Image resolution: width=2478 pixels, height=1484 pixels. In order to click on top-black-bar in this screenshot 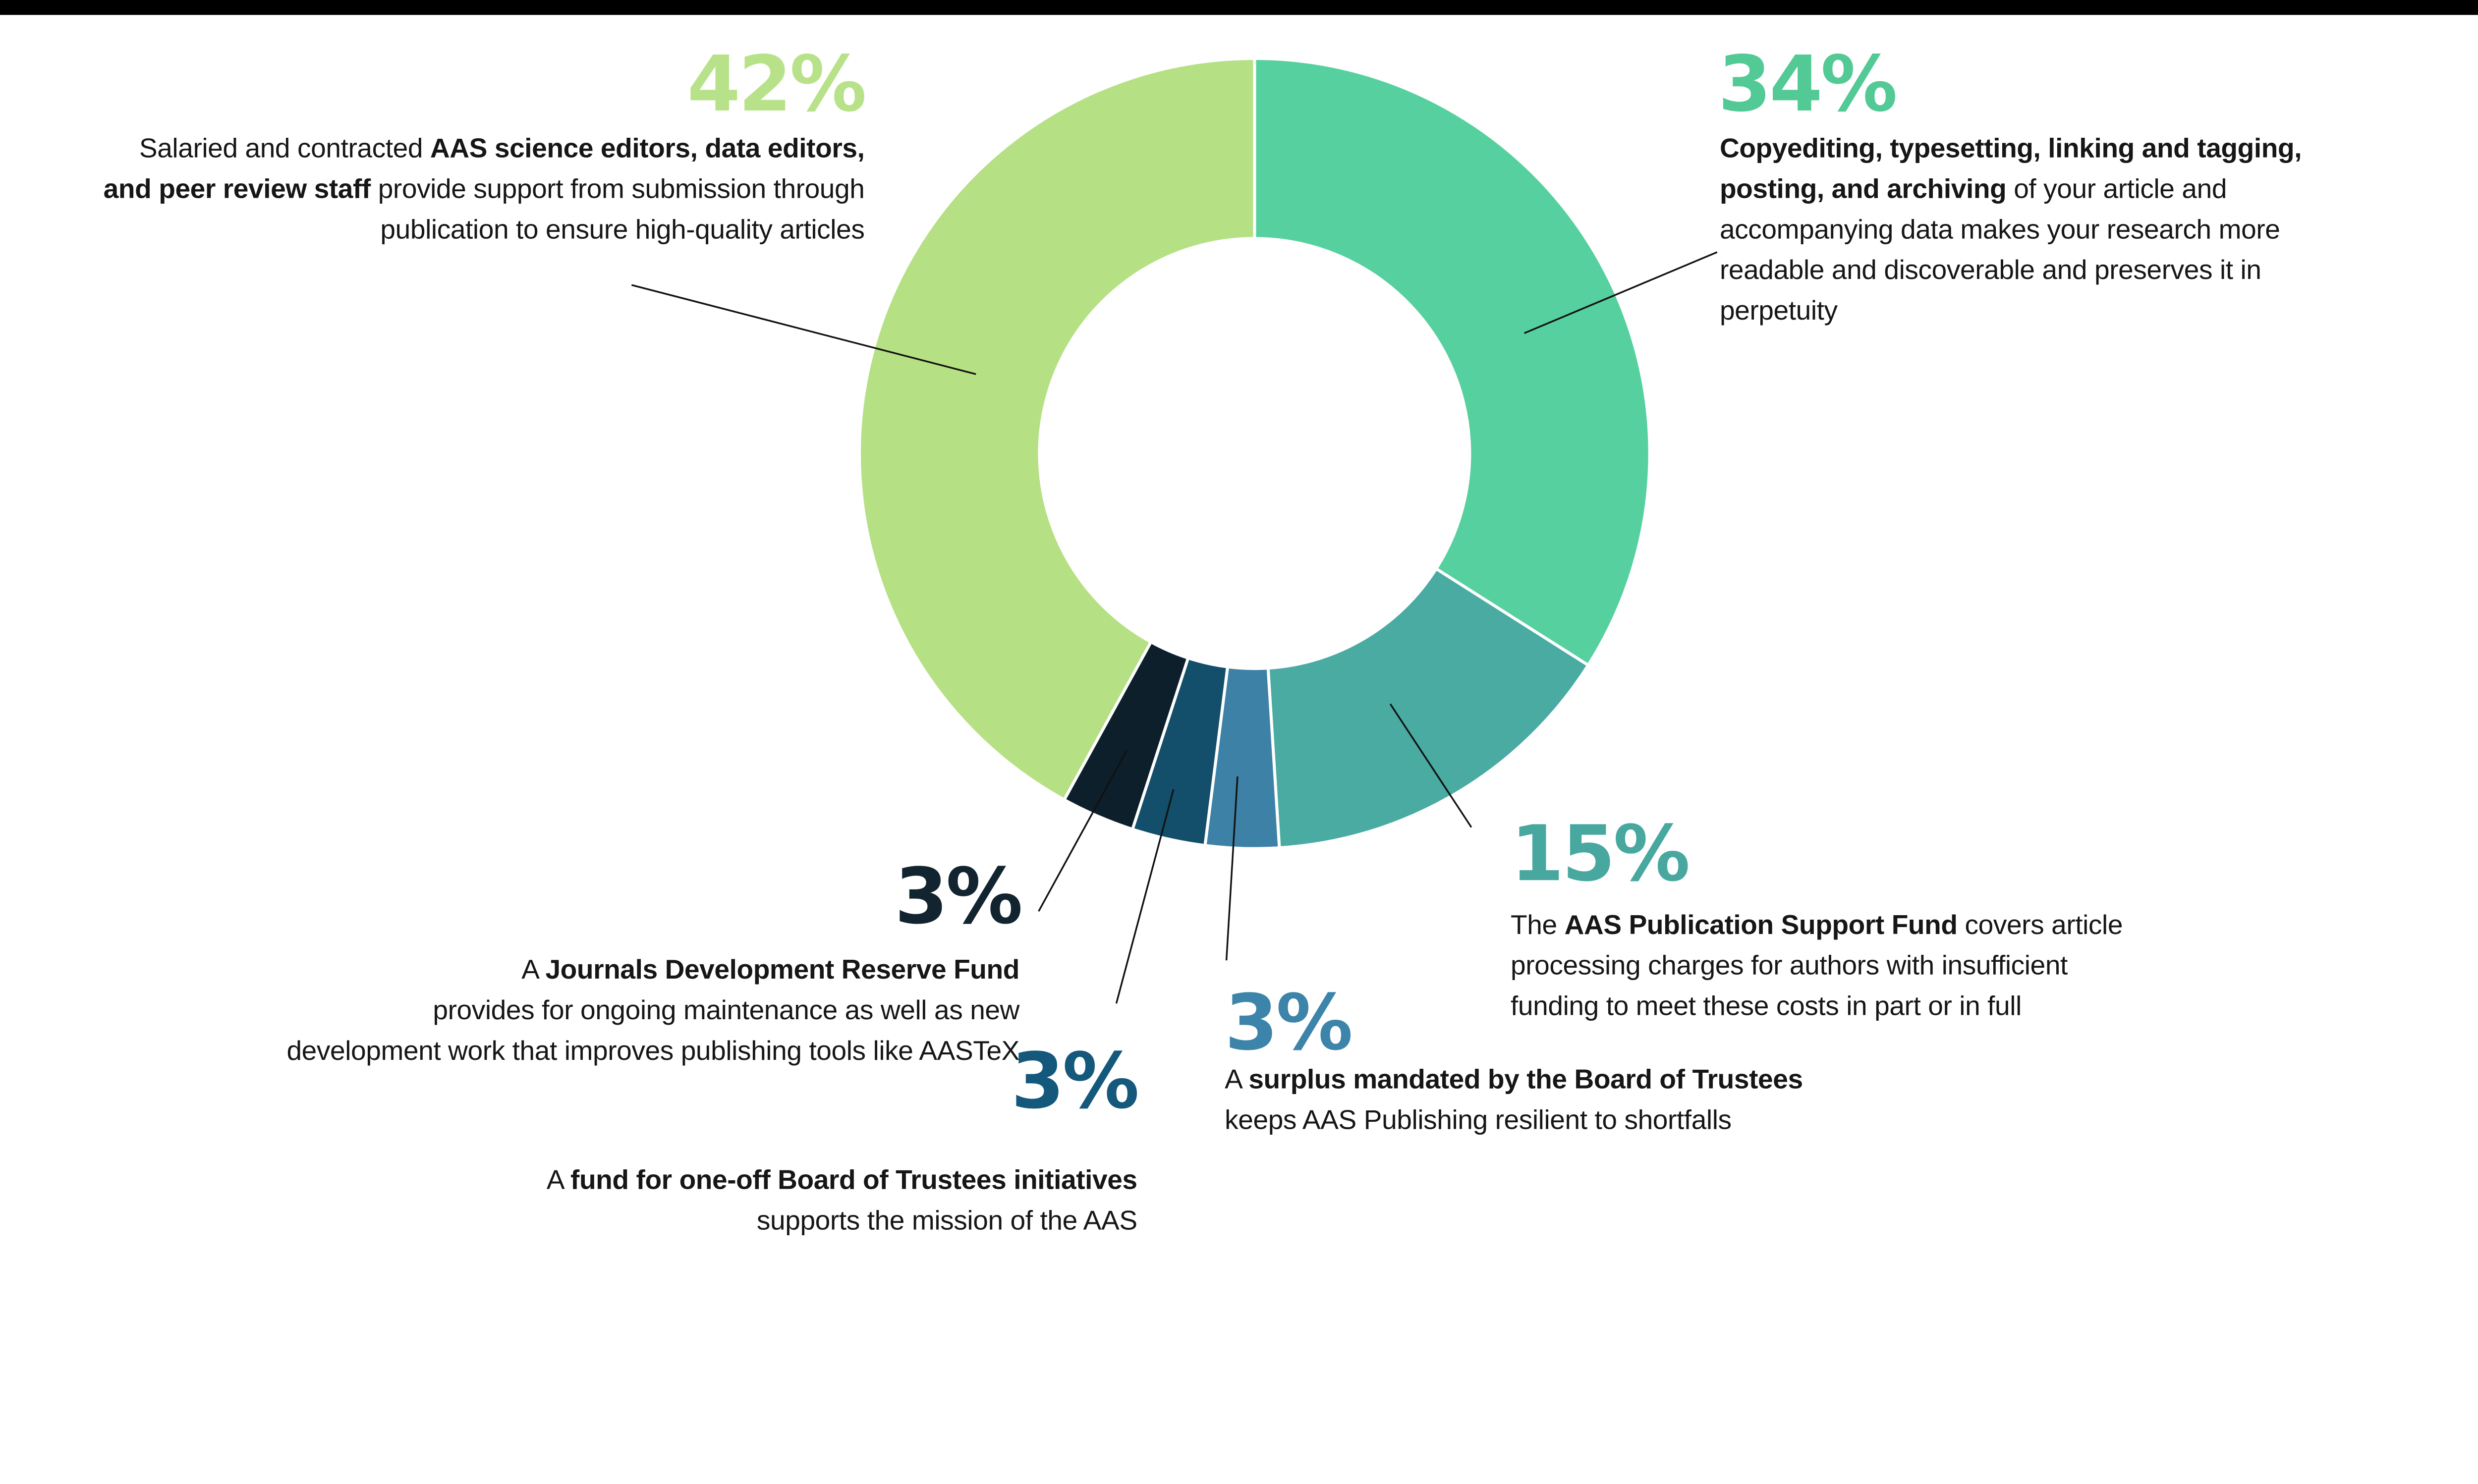, I will do `click(1239, 8)`.